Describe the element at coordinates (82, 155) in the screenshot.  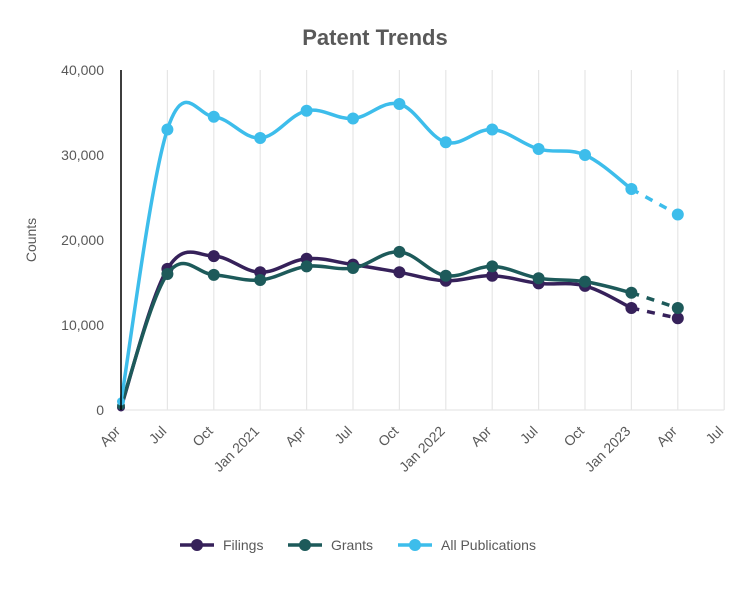
I see `y-tick-label: 30,000` at that location.